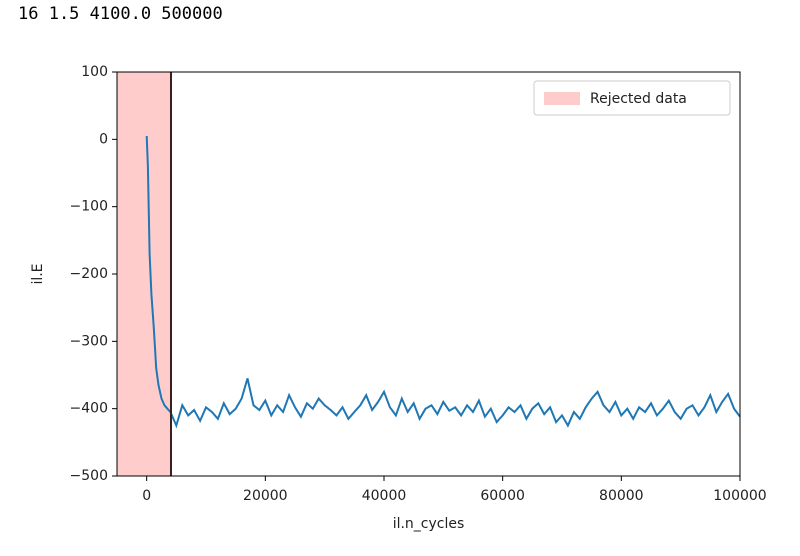 The height and width of the screenshot is (556, 800). Describe the element at coordinates (89, 341) in the screenshot. I see `y-tick-label: −300` at that location.